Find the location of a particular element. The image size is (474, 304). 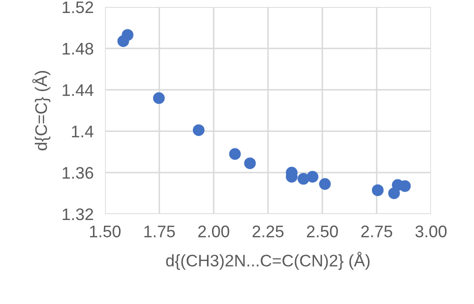

x-tick-label: 2.75 is located at coordinates (376, 232).